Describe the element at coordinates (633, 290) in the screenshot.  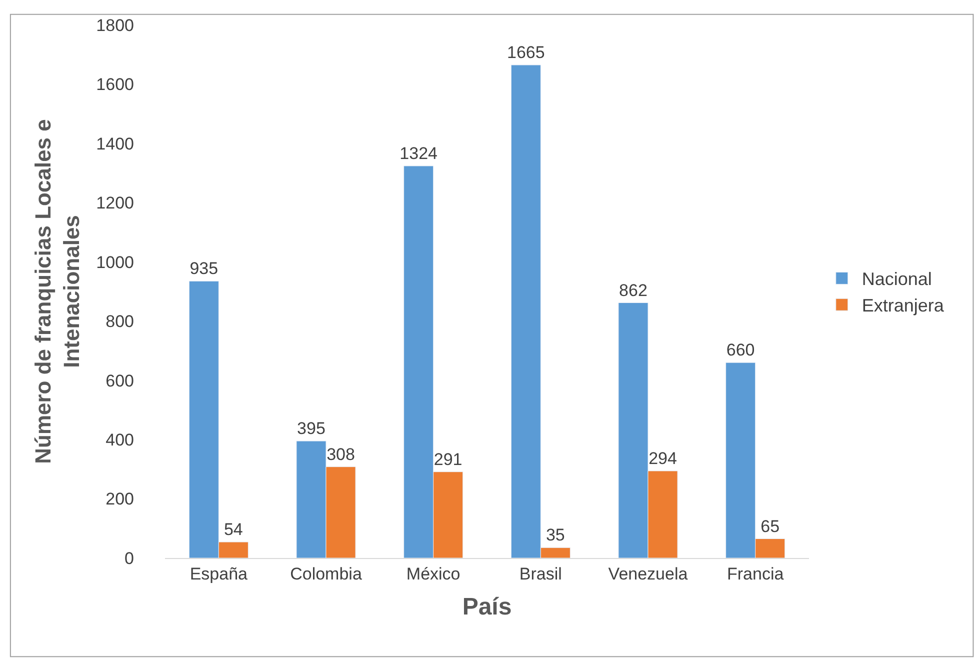
I see `data-label: 862` at that location.